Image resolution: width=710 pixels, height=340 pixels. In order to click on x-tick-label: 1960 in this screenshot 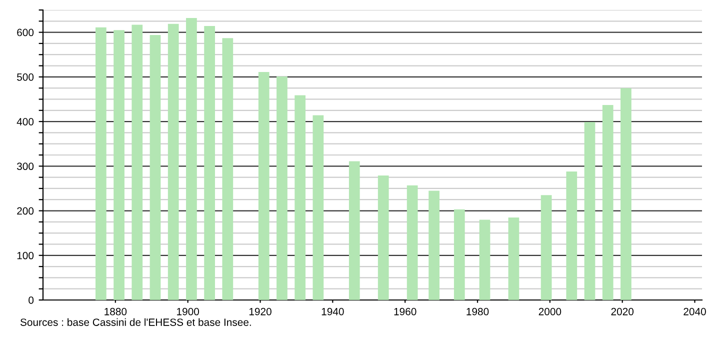, I will do `click(405, 312)`.